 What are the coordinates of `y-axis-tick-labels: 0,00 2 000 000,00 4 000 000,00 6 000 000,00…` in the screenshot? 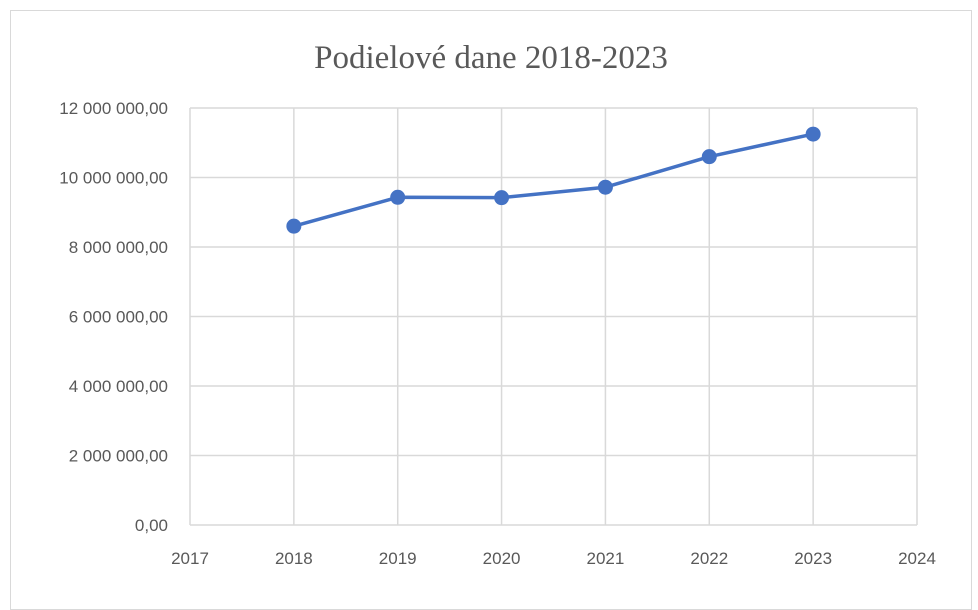 It's located at (113, 317).